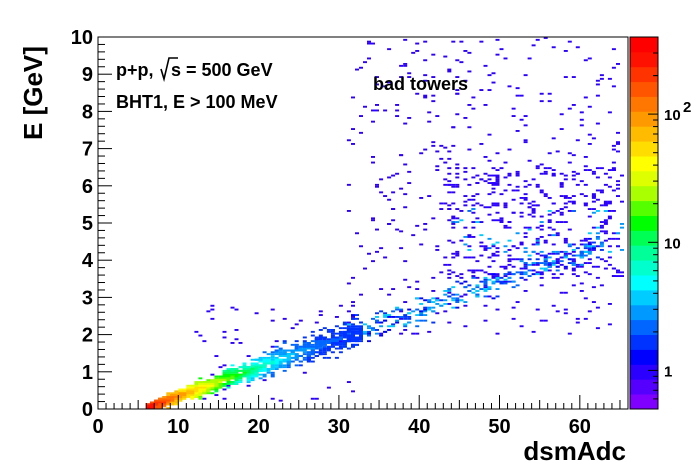  What do you see at coordinates (87, 410) in the screenshot?
I see `y-tick-label: 0` at bounding box center [87, 410].